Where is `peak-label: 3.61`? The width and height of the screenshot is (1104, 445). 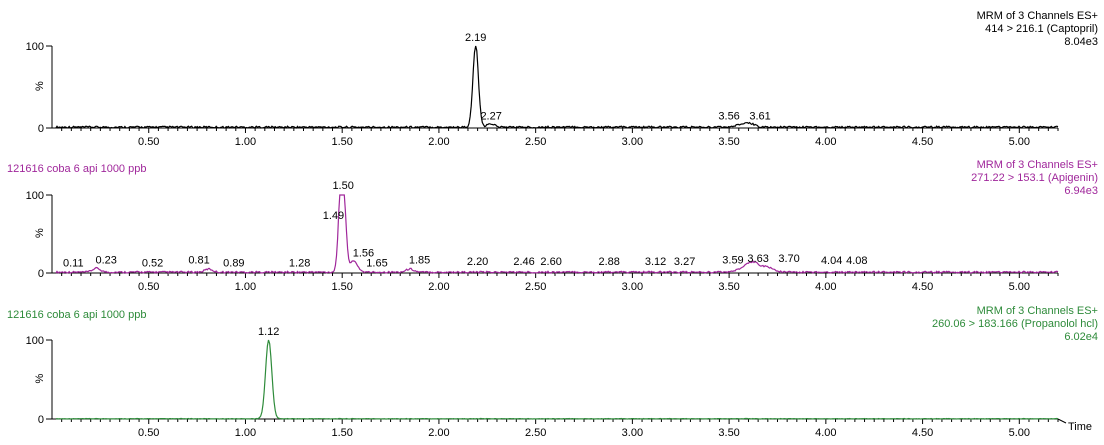 peak-label: 3.61 is located at coordinates (759, 117).